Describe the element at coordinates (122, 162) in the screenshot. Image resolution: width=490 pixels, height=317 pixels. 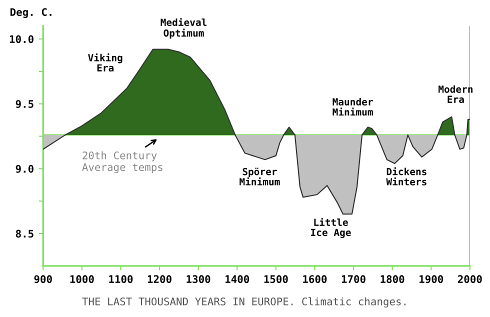
I see `annotation: 20th Century Average temps` at that location.